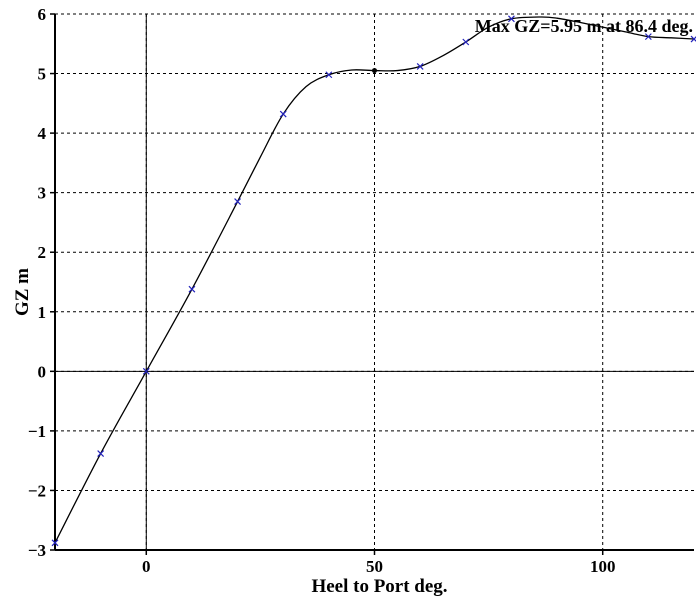  I want to click on y-tick-label: 0, so click(42, 371).